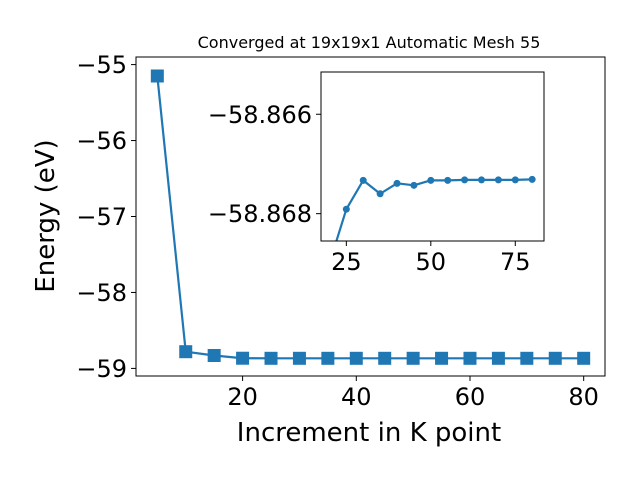 The height and width of the screenshot is (480, 640). I want to click on inset-x-tick-label: 75, so click(515, 262).